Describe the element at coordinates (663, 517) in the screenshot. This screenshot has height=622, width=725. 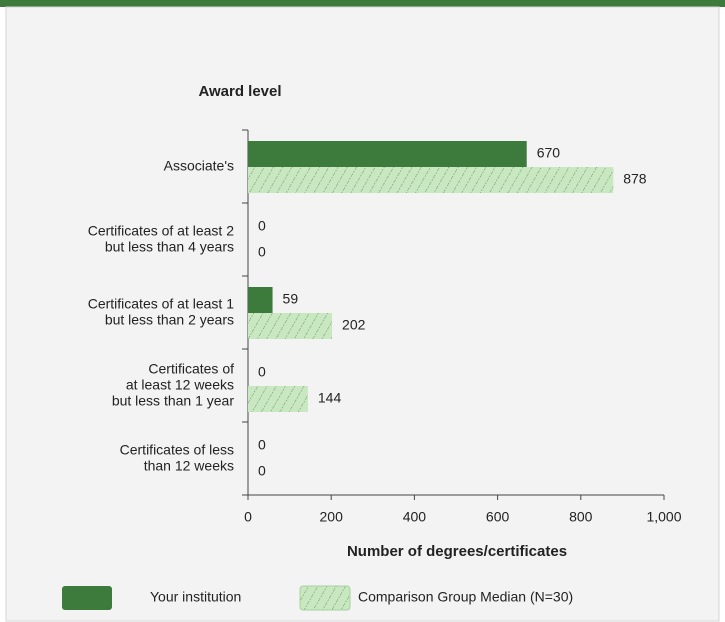
I see `x-tick-label: 1,000` at that location.